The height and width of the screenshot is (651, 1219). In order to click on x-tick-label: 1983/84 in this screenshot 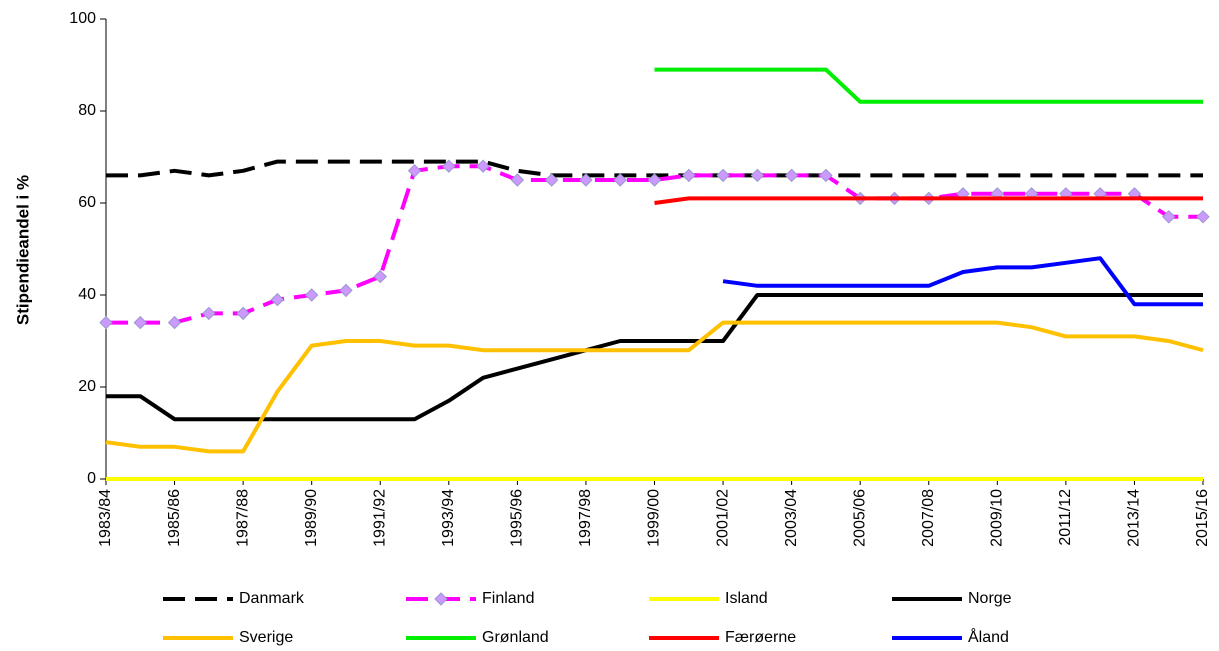, I will do `click(105, 518)`.